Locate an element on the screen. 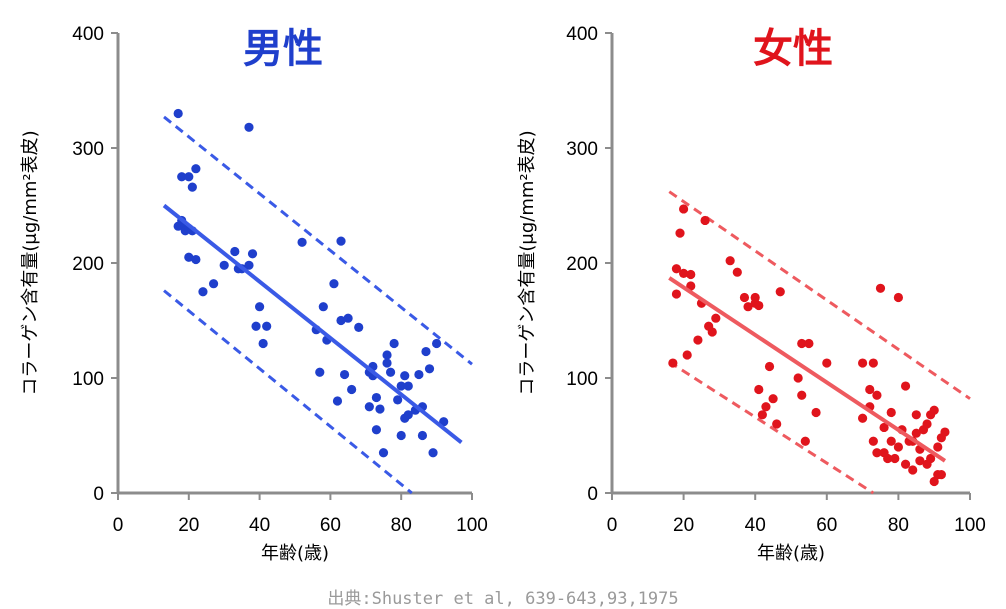 The height and width of the screenshot is (609, 1006). regression-line is located at coordinates (807, 369).